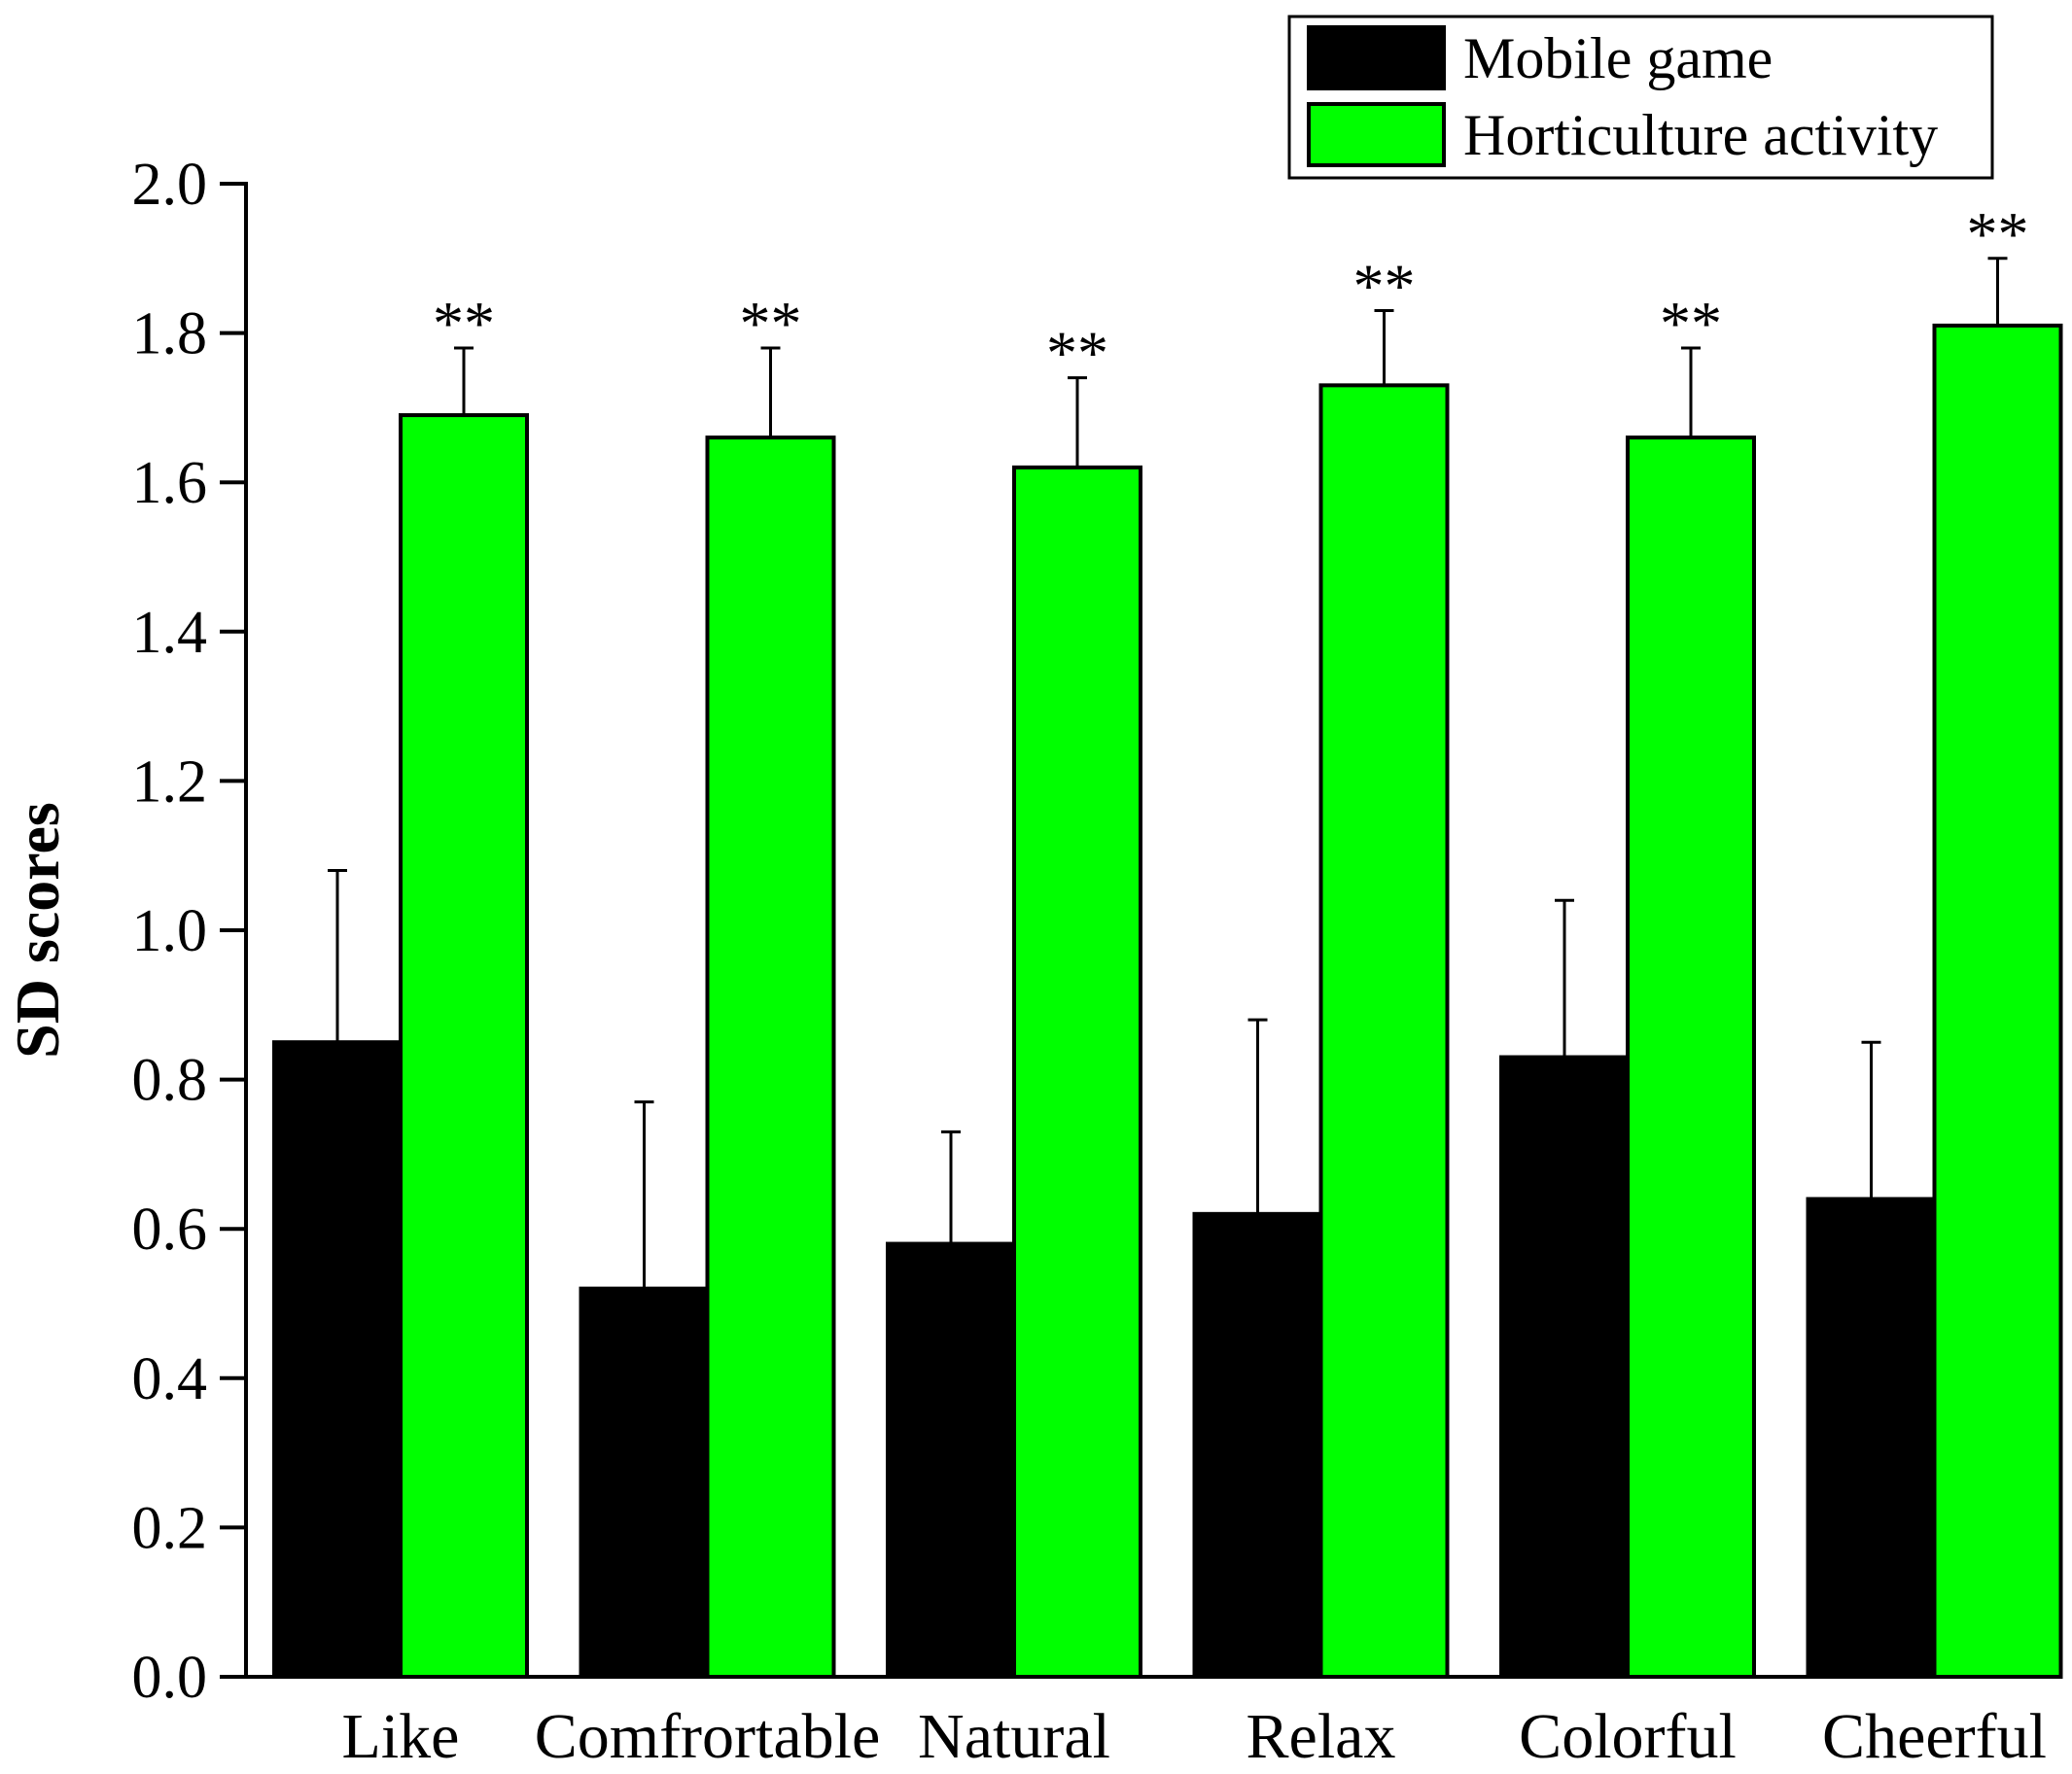 Image resolution: width=2072 pixels, height=1774 pixels. What do you see at coordinates (170, 483) in the screenshot?
I see `y-tick-label: 1.6` at bounding box center [170, 483].